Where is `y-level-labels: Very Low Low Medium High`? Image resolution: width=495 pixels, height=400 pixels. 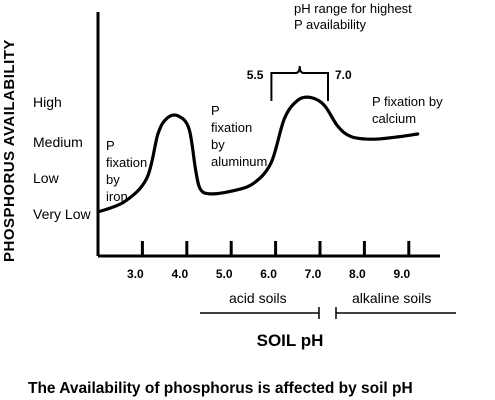
y-level-labels: Very Low Low Medium High is located at coordinates (62, 158).